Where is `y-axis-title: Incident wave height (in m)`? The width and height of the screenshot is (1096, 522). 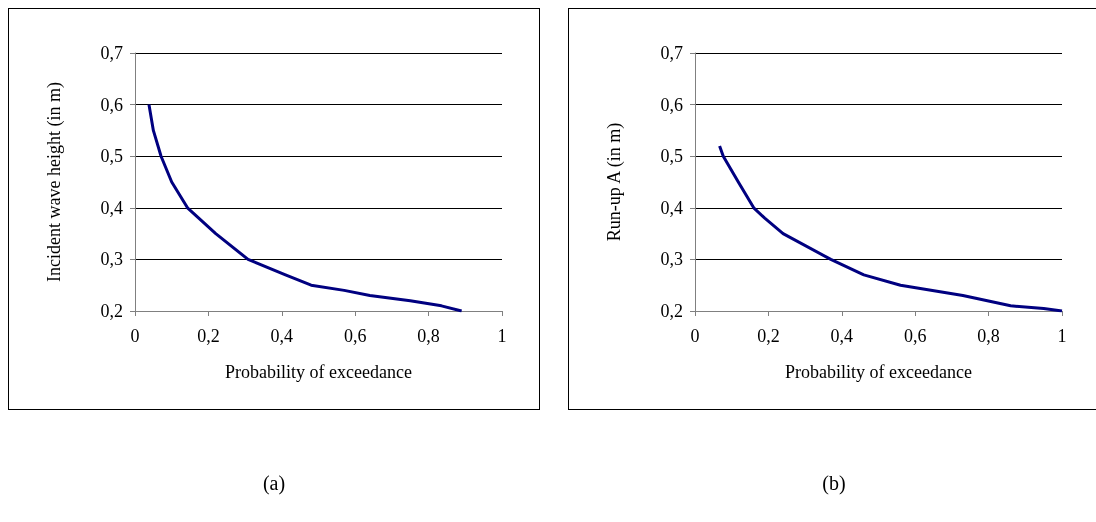 y-axis-title: Incident wave height (in m) is located at coordinates (54, 182).